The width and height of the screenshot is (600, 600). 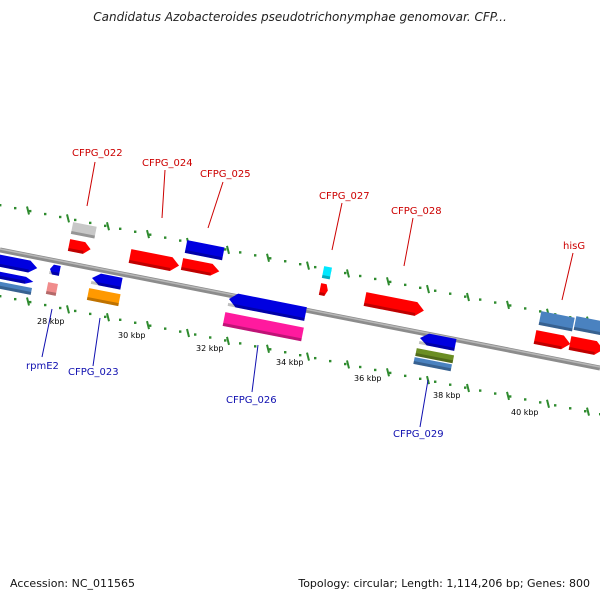 I want to click on scale-label: 34 kbp, so click(x=290, y=362).